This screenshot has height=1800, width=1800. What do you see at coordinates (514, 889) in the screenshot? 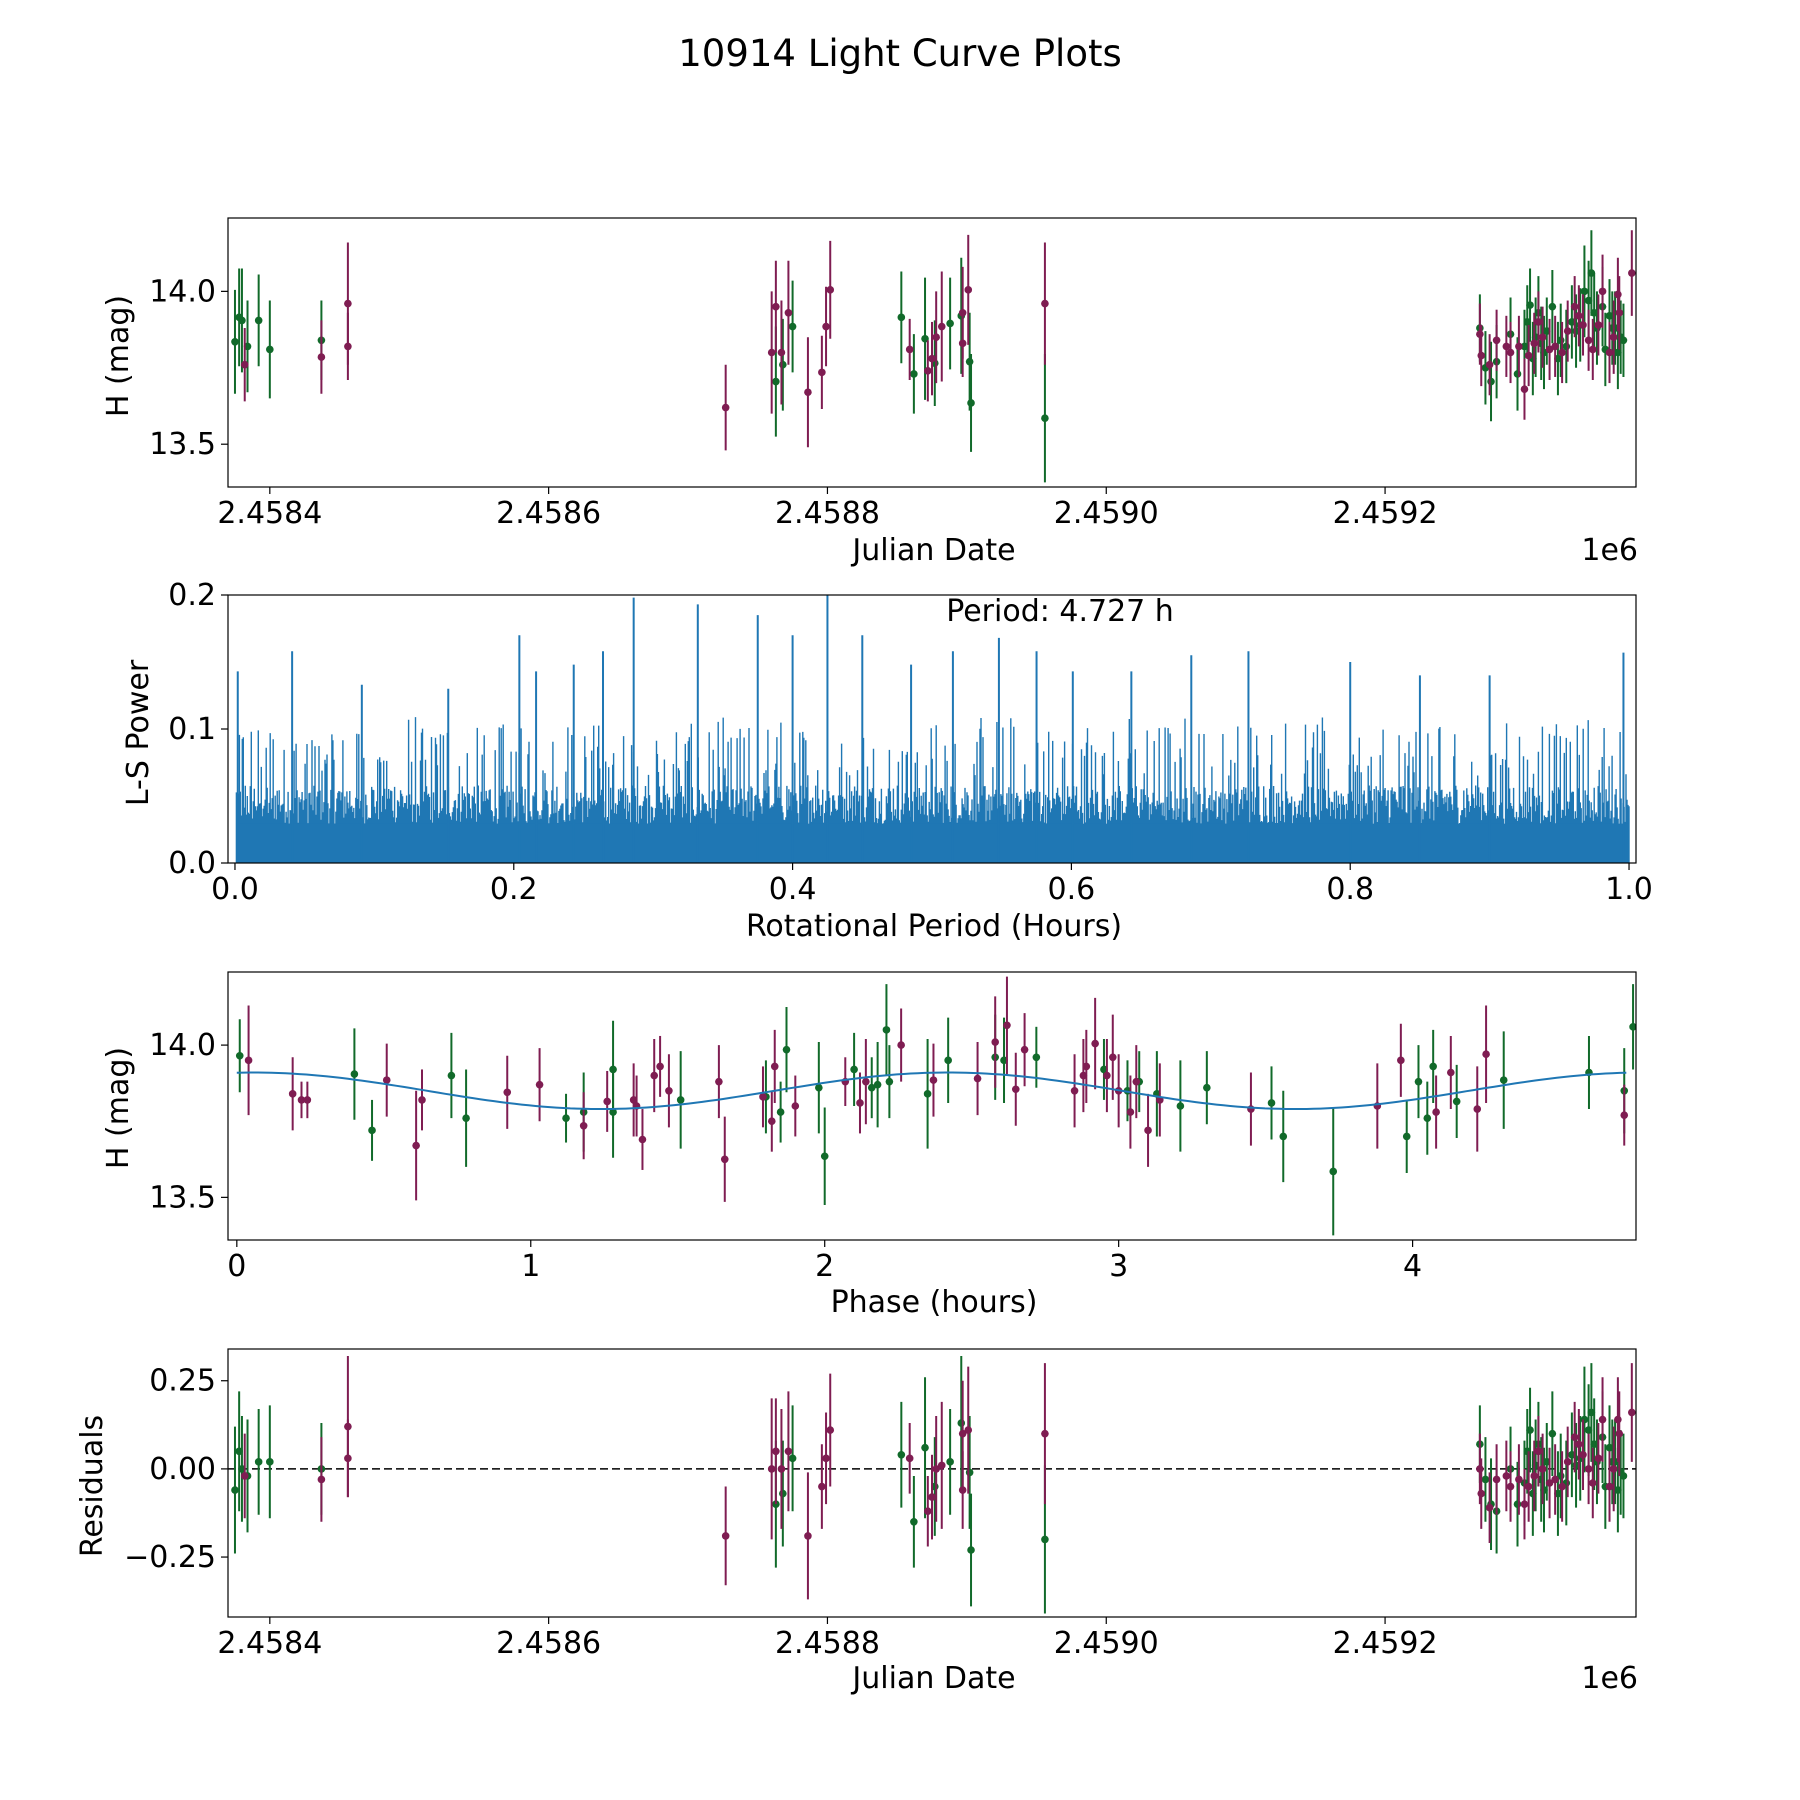
I see `periodogram-xtick-label: 0.2` at bounding box center [514, 889].